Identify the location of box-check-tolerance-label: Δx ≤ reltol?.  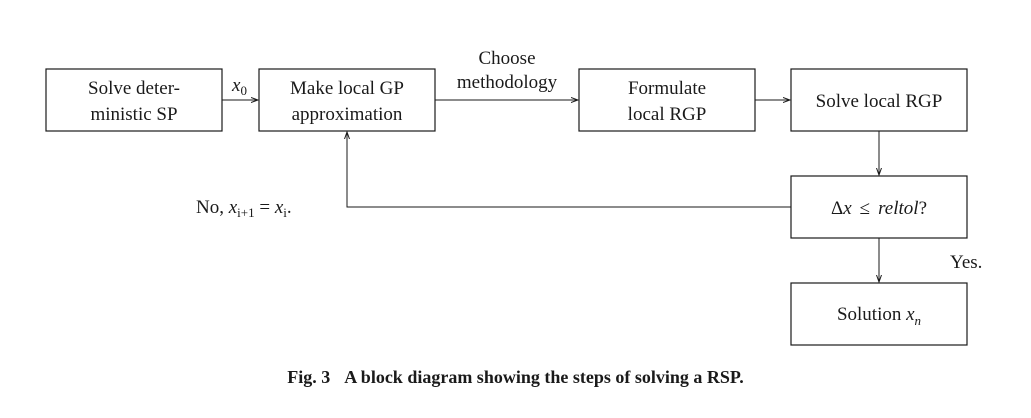
(879, 208).